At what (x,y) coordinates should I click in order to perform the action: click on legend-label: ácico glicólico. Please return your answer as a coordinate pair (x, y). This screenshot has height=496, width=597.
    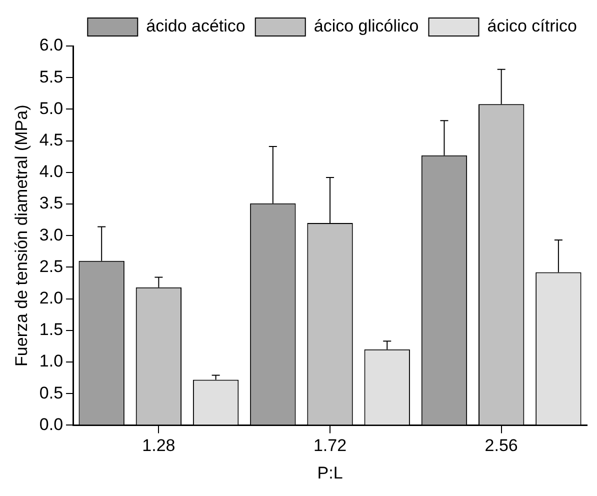
    Looking at the image, I should click on (366, 26).